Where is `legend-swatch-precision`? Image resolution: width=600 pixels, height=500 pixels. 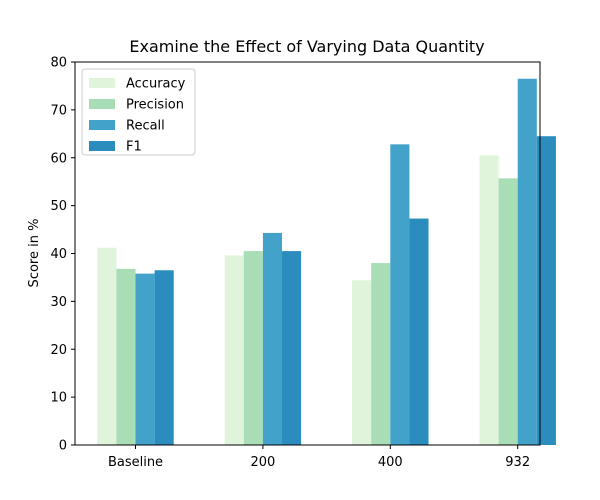
legend-swatch-precision is located at coordinates (102, 104).